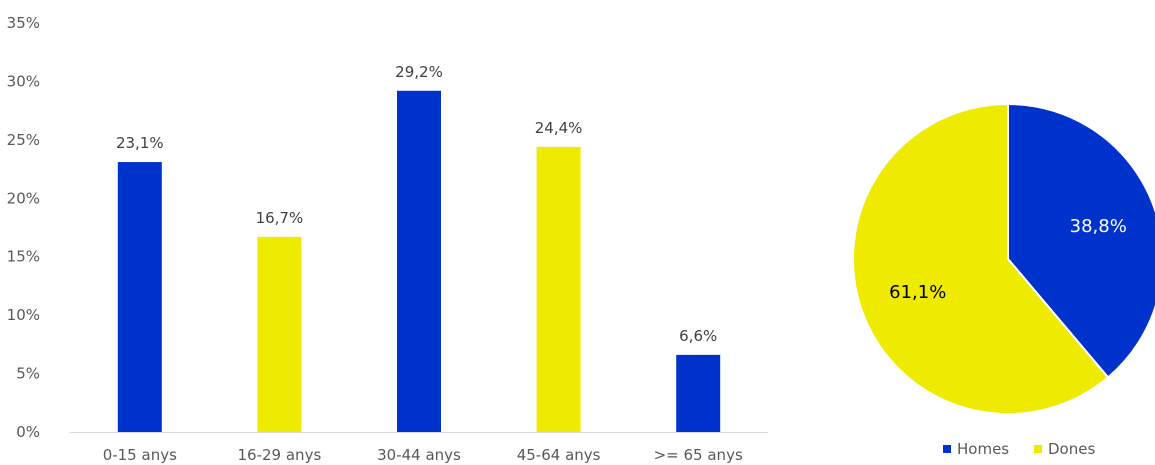 This screenshot has height=465, width=1155. I want to click on y-tick-label: 20%, so click(23, 198).